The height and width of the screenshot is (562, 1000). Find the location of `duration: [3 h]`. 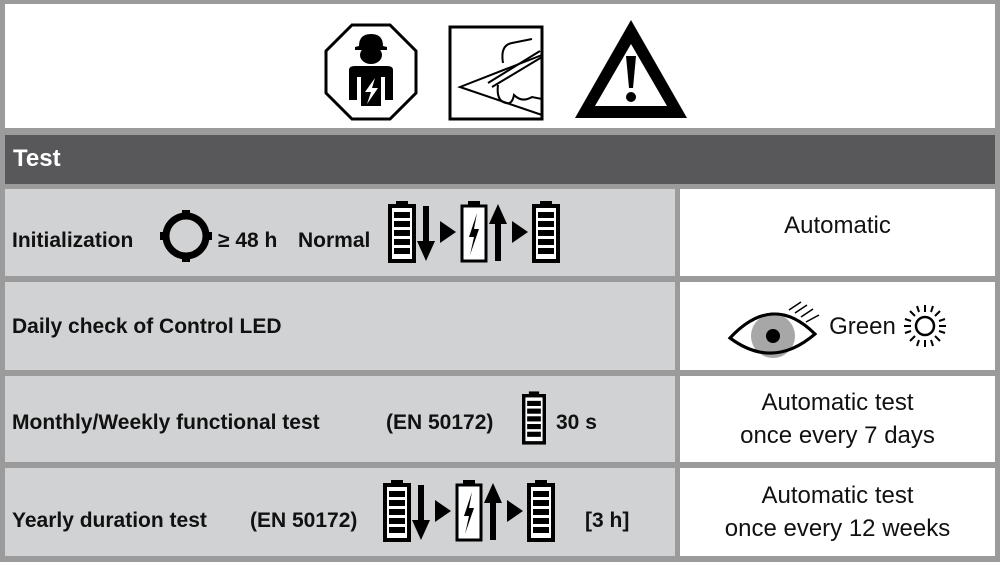

duration: [3 h] is located at coordinates (607, 520).